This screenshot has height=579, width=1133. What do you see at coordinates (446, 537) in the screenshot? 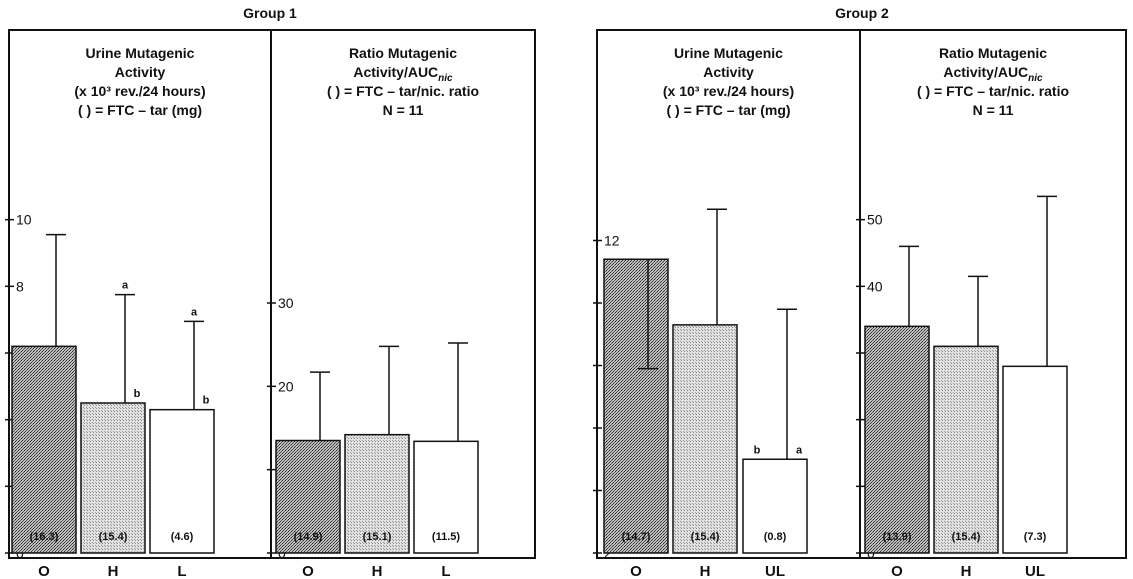
I see `bar-label: (11.5)` at bounding box center [446, 537].